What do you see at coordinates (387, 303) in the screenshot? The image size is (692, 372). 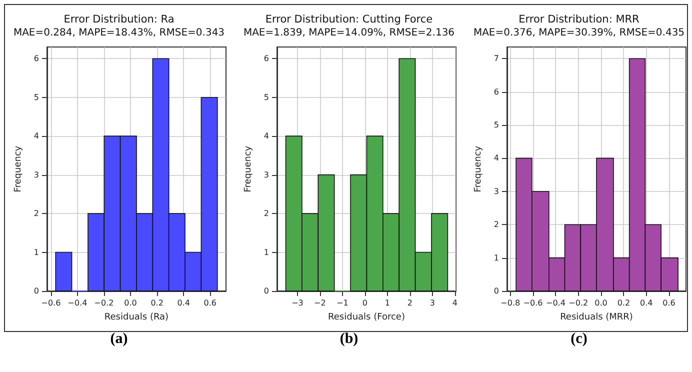 I see `x-tick-label: 1` at bounding box center [387, 303].